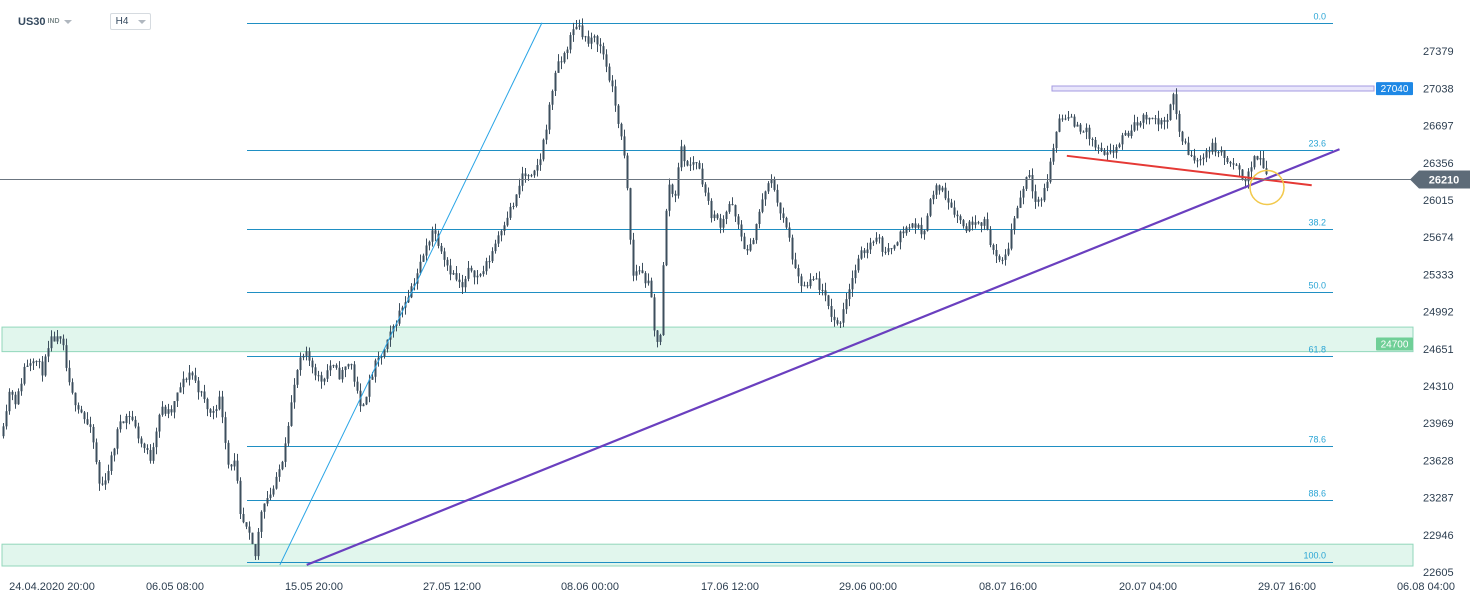  What do you see at coordinates (52, 587) in the screenshot?
I see `x-tick-label: 24.04.2020 20:00` at bounding box center [52, 587].